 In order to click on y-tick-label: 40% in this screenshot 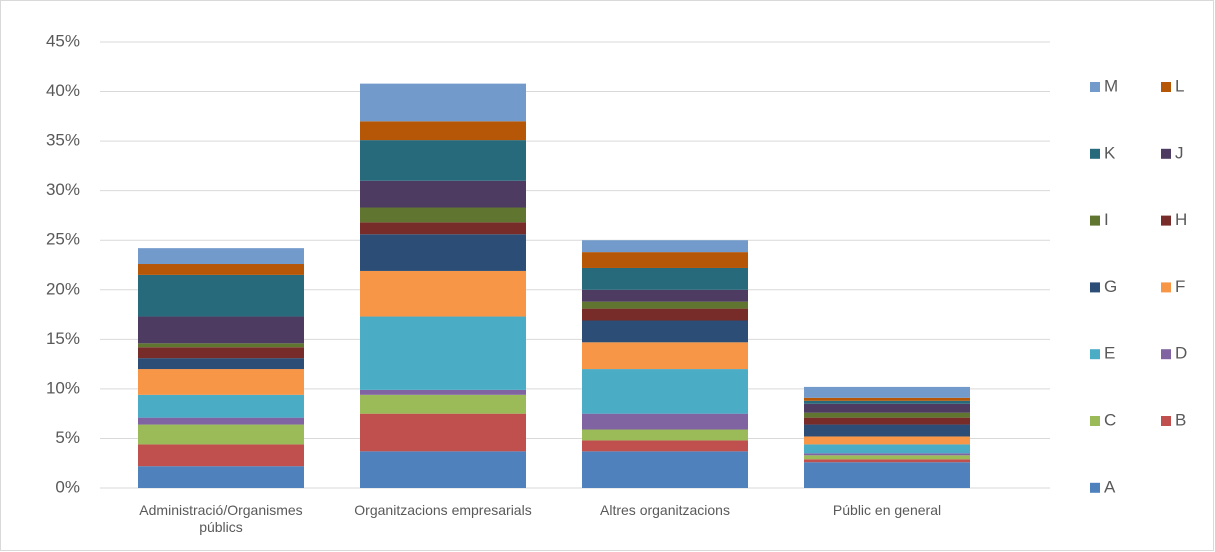, I will do `click(63, 90)`.